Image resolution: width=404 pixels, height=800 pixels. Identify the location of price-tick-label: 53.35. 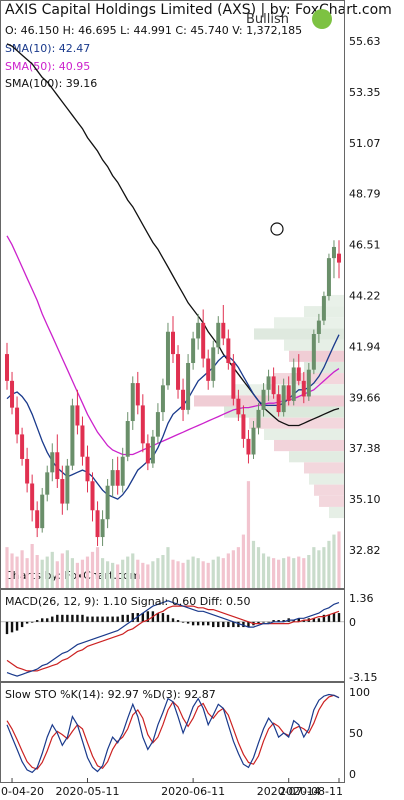
(365, 92).